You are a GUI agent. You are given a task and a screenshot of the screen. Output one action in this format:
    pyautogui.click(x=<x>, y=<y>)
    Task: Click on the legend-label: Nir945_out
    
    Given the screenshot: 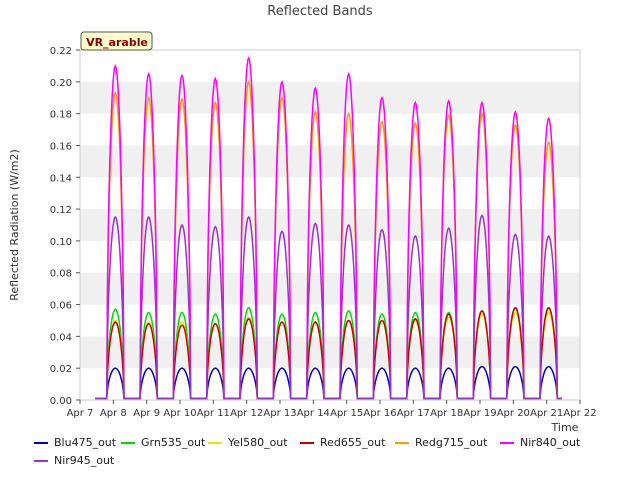 What is the action you would take?
    pyautogui.click(x=84, y=460)
    